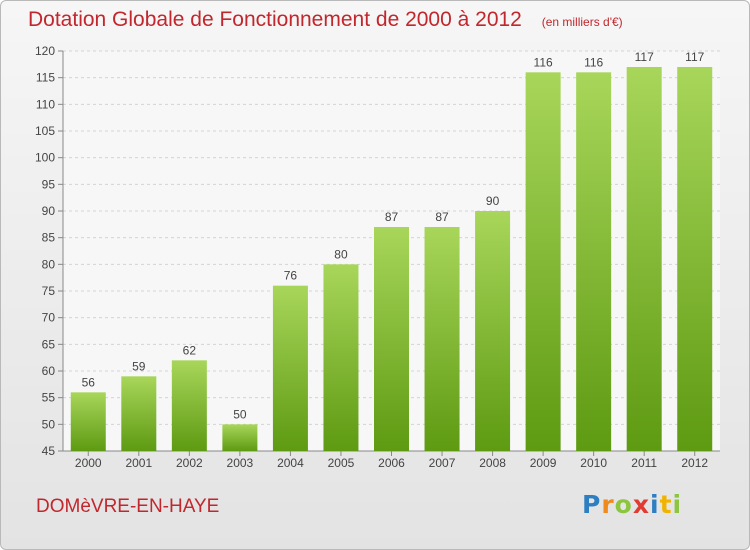 The width and height of the screenshot is (750, 550). What do you see at coordinates (139, 366) in the screenshot?
I see `data-label: 59` at bounding box center [139, 366].